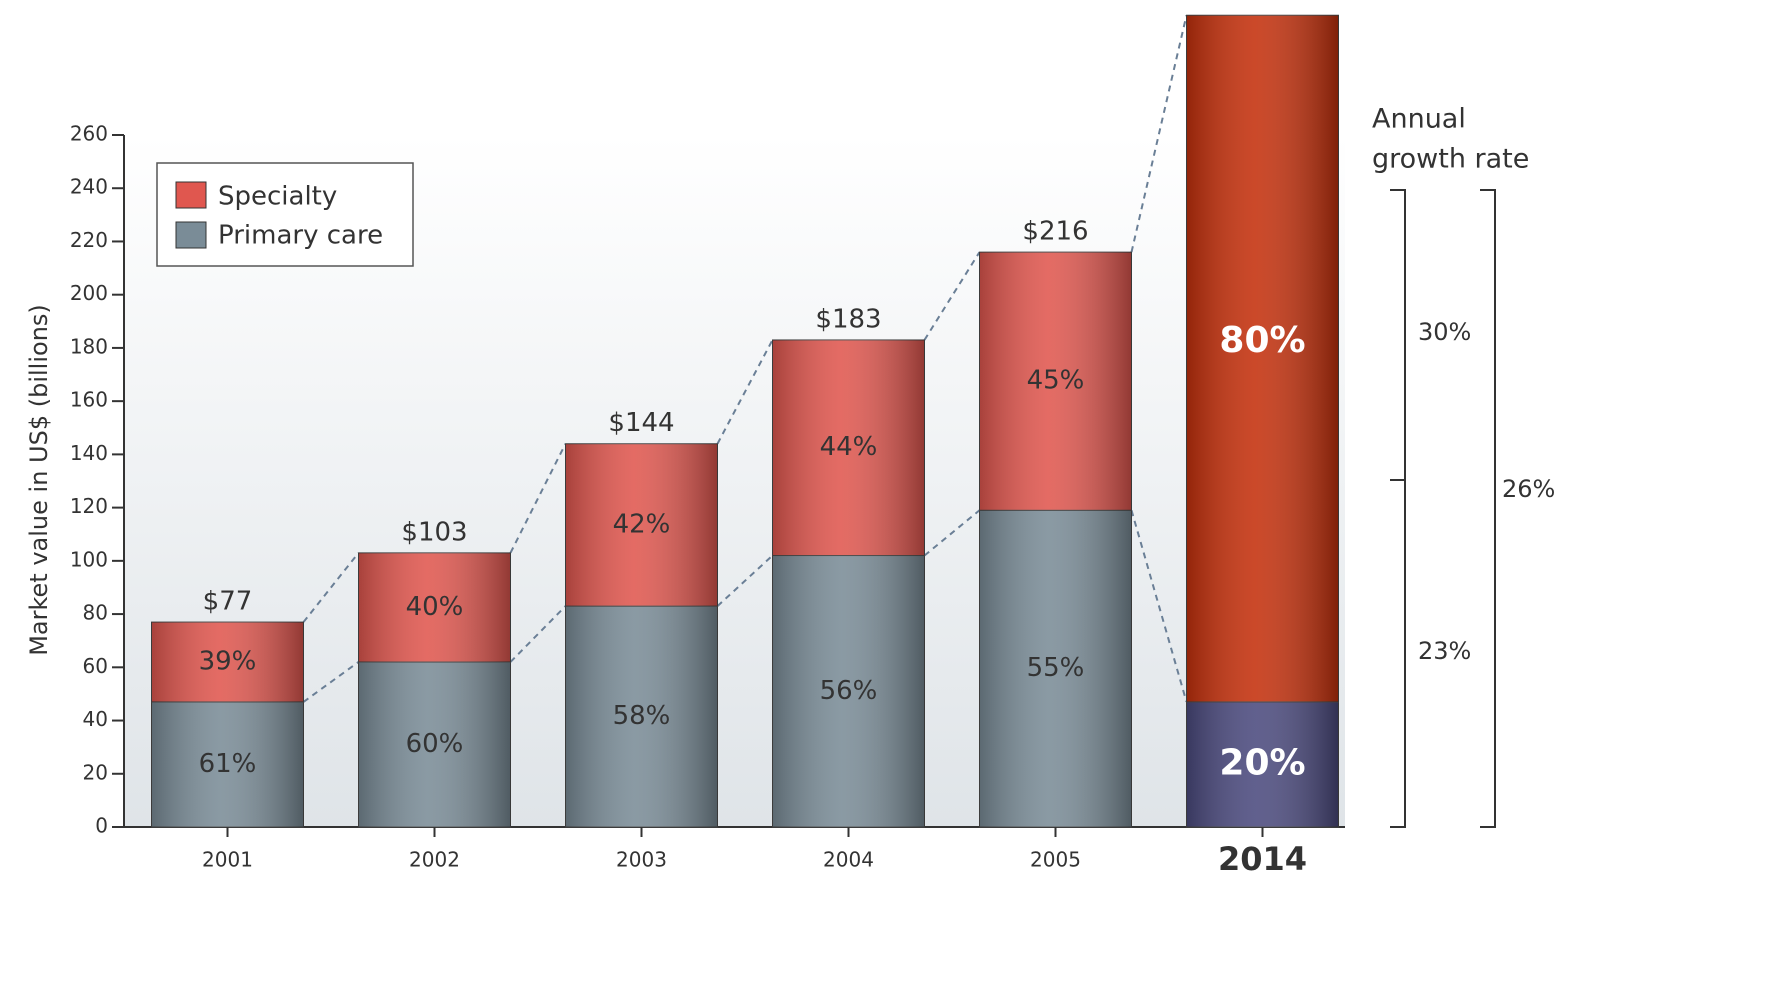 Image resolution: width=1775 pixels, height=999 pixels. I want to click on total-label: $77, so click(228, 602).